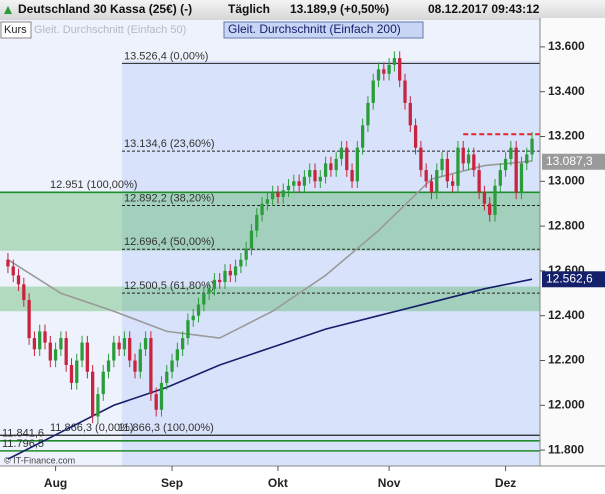  I want to click on y-tick-label: 11.800, so click(566, 449).